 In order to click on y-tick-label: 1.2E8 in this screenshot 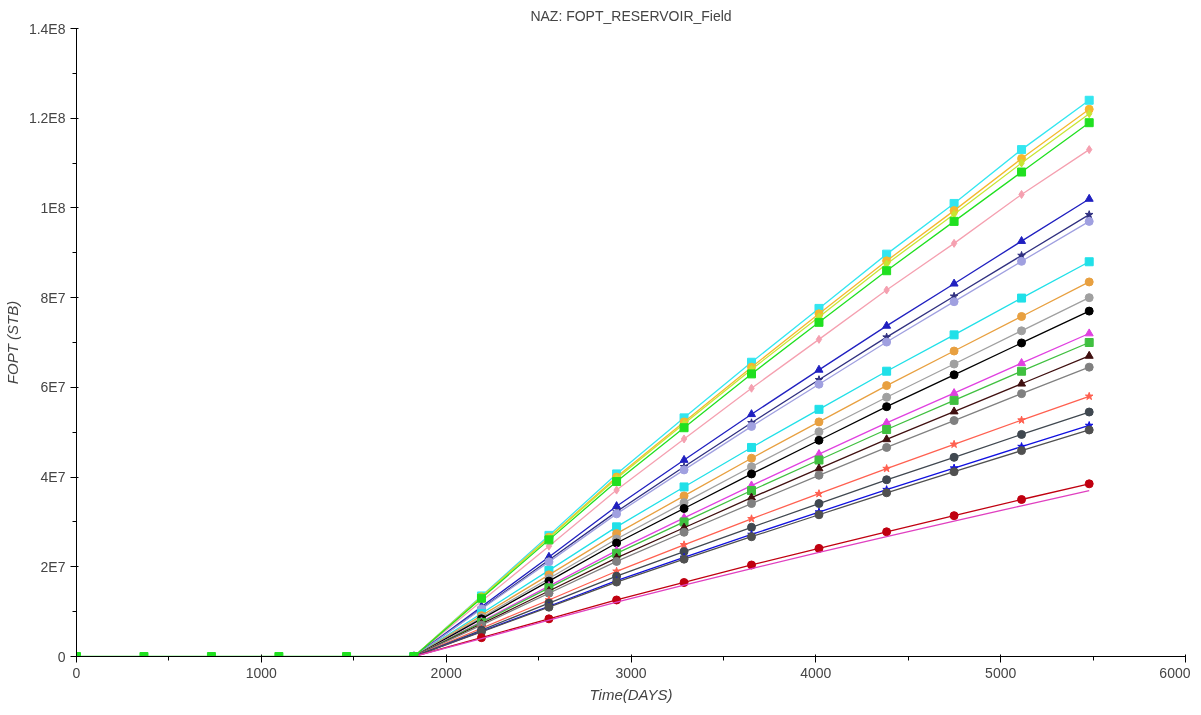, I will do `click(47, 118)`.